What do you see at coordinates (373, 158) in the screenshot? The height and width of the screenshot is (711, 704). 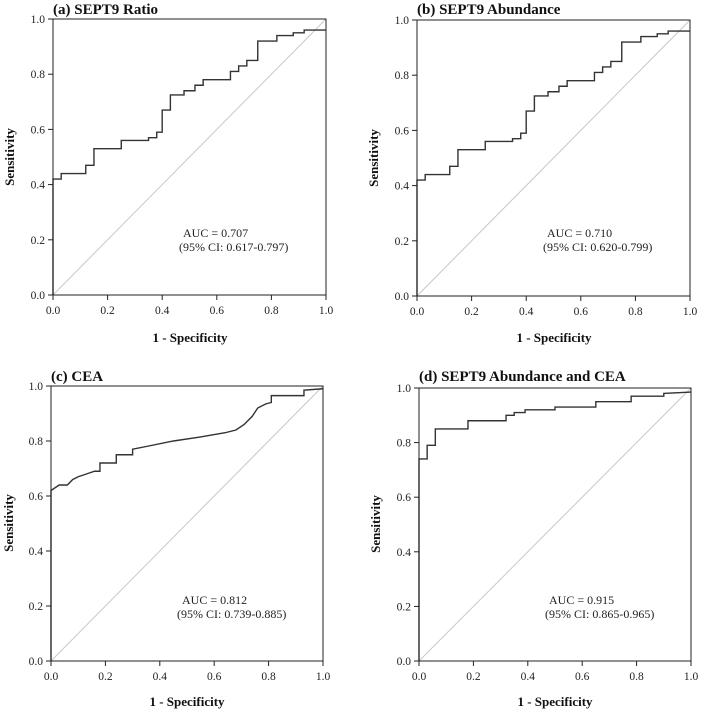 I see `panel-b-ylabel: Sensitivity` at bounding box center [373, 158].